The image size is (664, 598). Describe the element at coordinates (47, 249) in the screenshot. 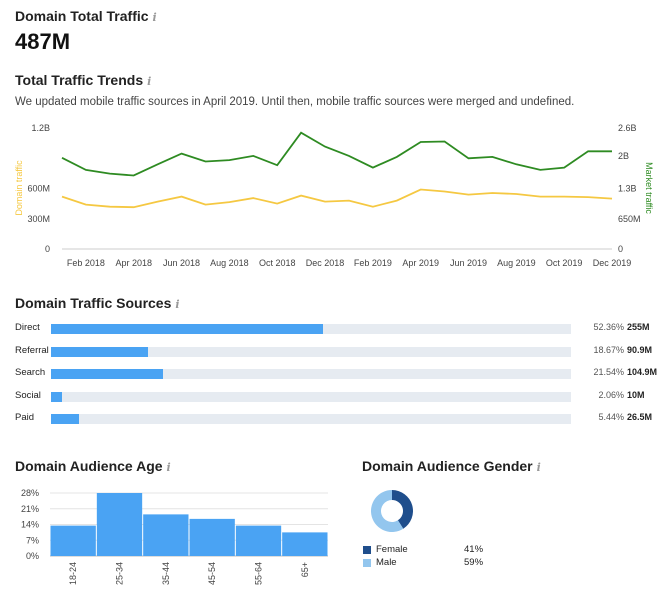

I see `left-tick-label: 0` at that location.